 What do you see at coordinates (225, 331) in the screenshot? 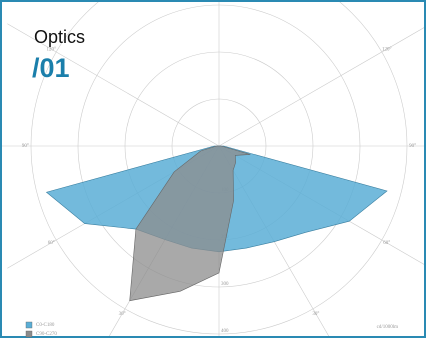
I see `r-tick-label: 400` at bounding box center [225, 331].